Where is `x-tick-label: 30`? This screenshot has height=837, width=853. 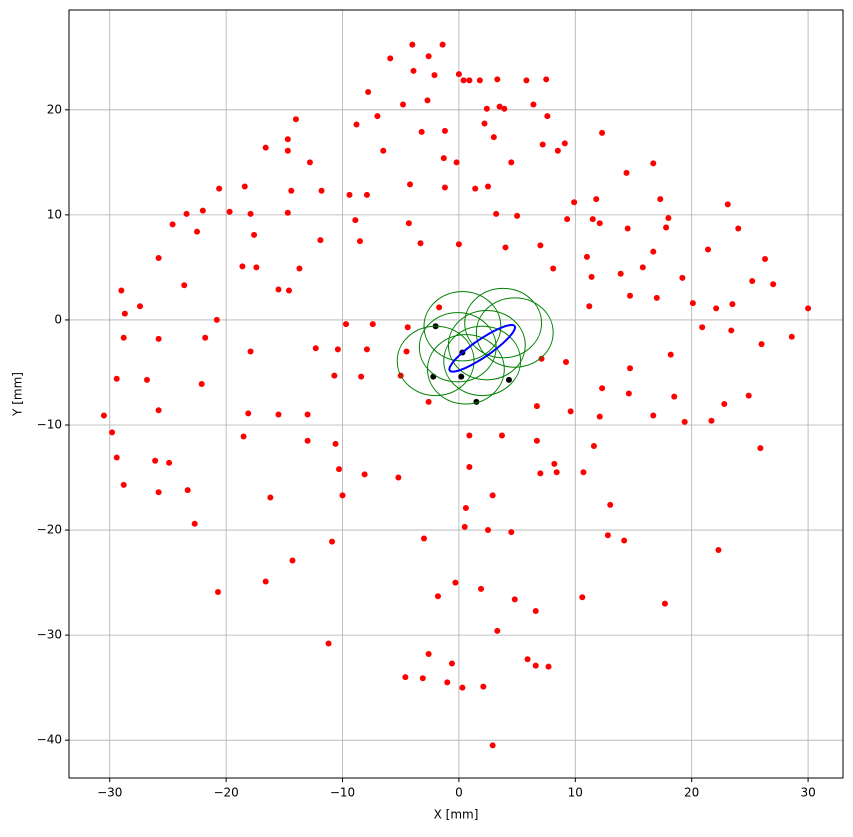 x-tick-label: 30 is located at coordinates (807, 793).